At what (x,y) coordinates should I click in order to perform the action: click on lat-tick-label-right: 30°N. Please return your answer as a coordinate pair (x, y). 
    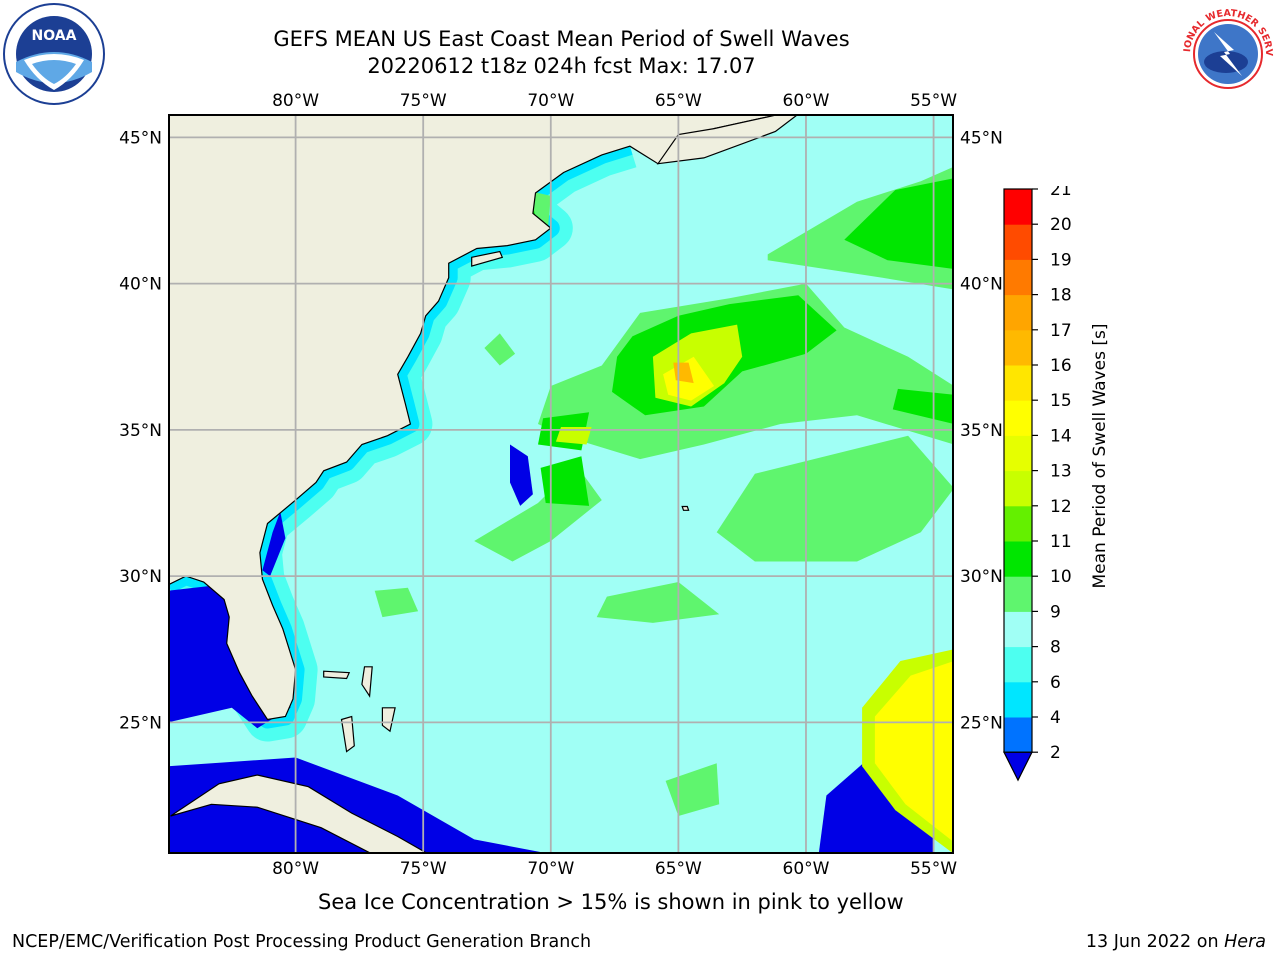
    Looking at the image, I should click on (981, 577).